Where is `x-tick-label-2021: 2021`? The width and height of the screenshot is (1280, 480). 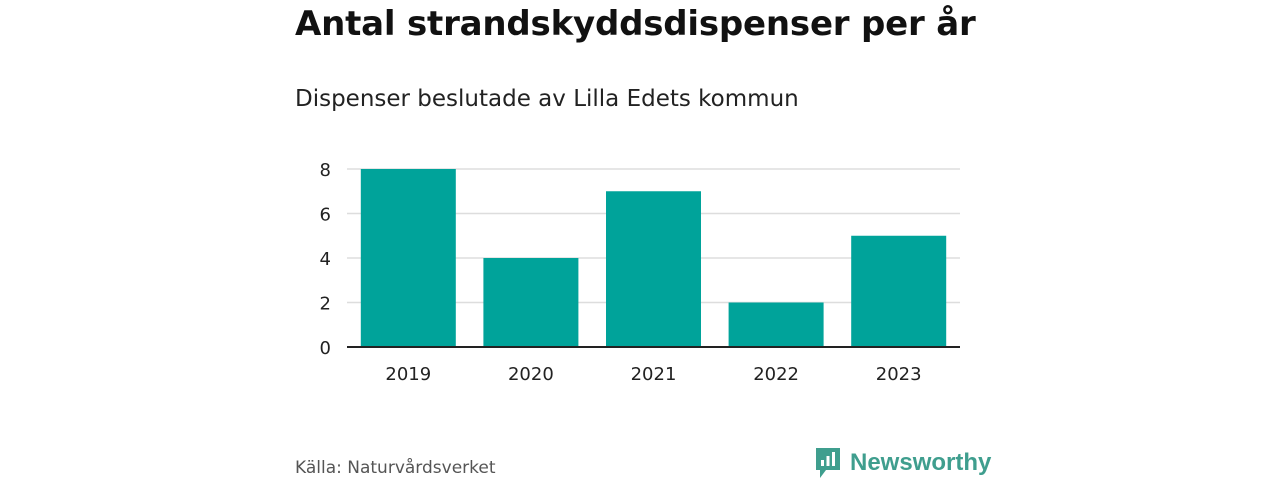
x-tick-label-2021: 2021 is located at coordinates (654, 374).